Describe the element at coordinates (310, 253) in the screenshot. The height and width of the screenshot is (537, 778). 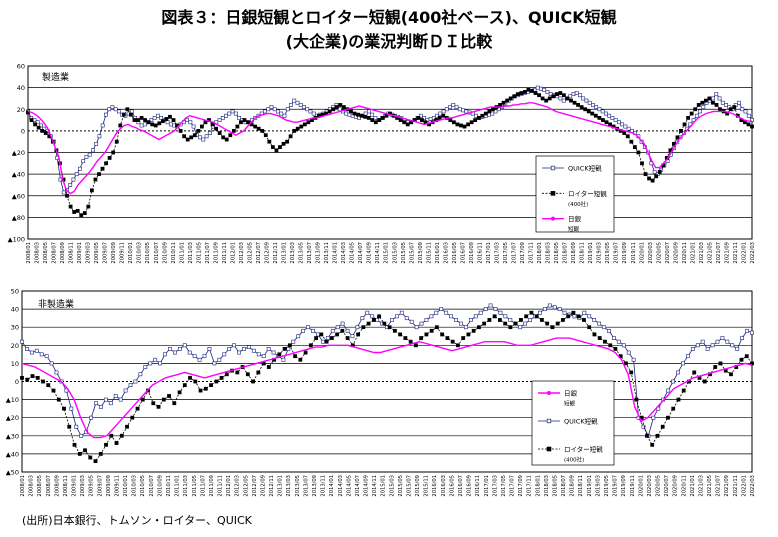
I see `x-tick-label: 2013/07` at that location.